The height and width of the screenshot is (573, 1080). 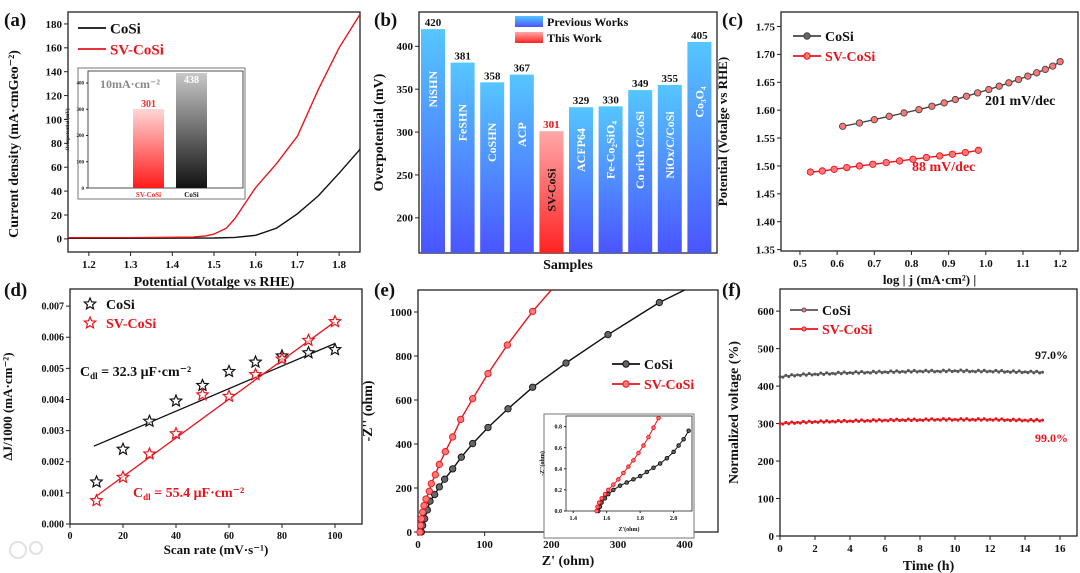 What do you see at coordinates (559, 428) in the screenshot?
I see `y-tick-label: 0.8` at bounding box center [559, 428].